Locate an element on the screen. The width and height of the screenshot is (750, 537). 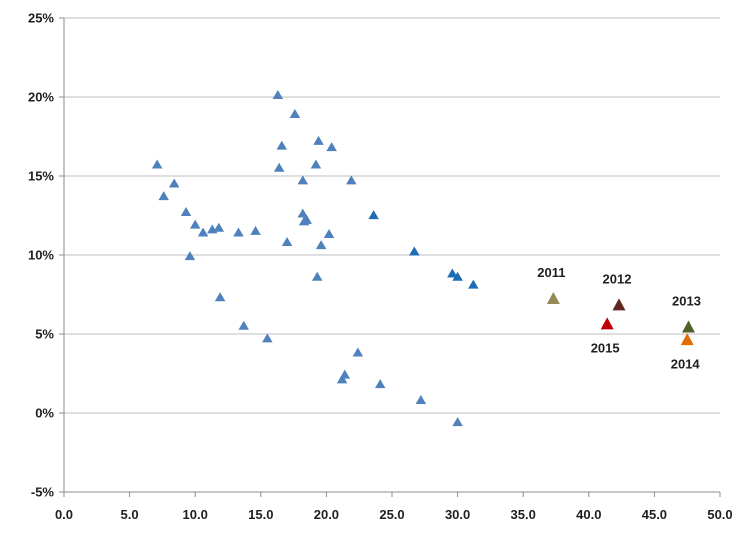
point-label-2015: 2015 is located at coordinates (605, 348).